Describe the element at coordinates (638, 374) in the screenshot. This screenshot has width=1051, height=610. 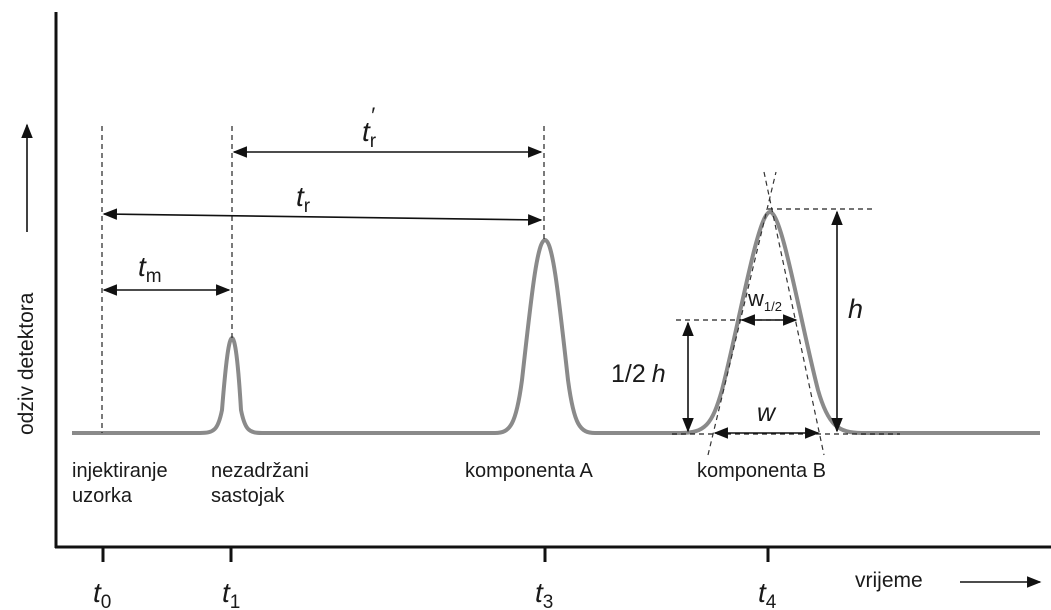
I see `half-h-label: 1/2 h` at that location.